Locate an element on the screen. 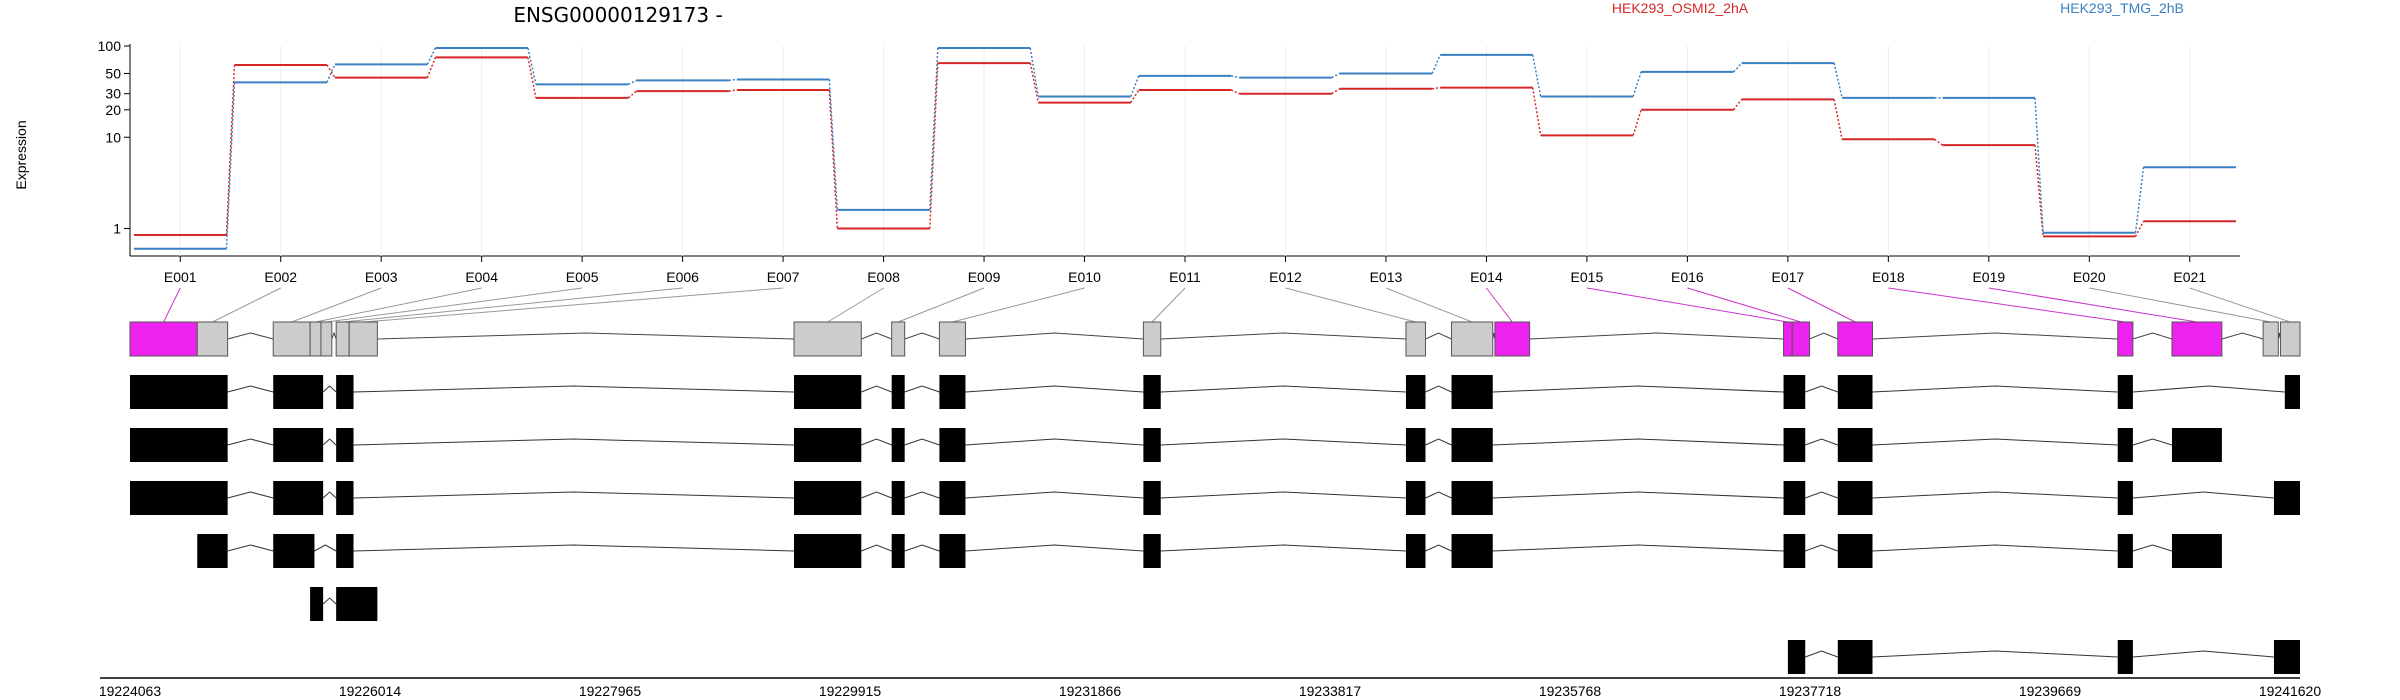  x-tick-label: E021 is located at coordinates (2189, 277).